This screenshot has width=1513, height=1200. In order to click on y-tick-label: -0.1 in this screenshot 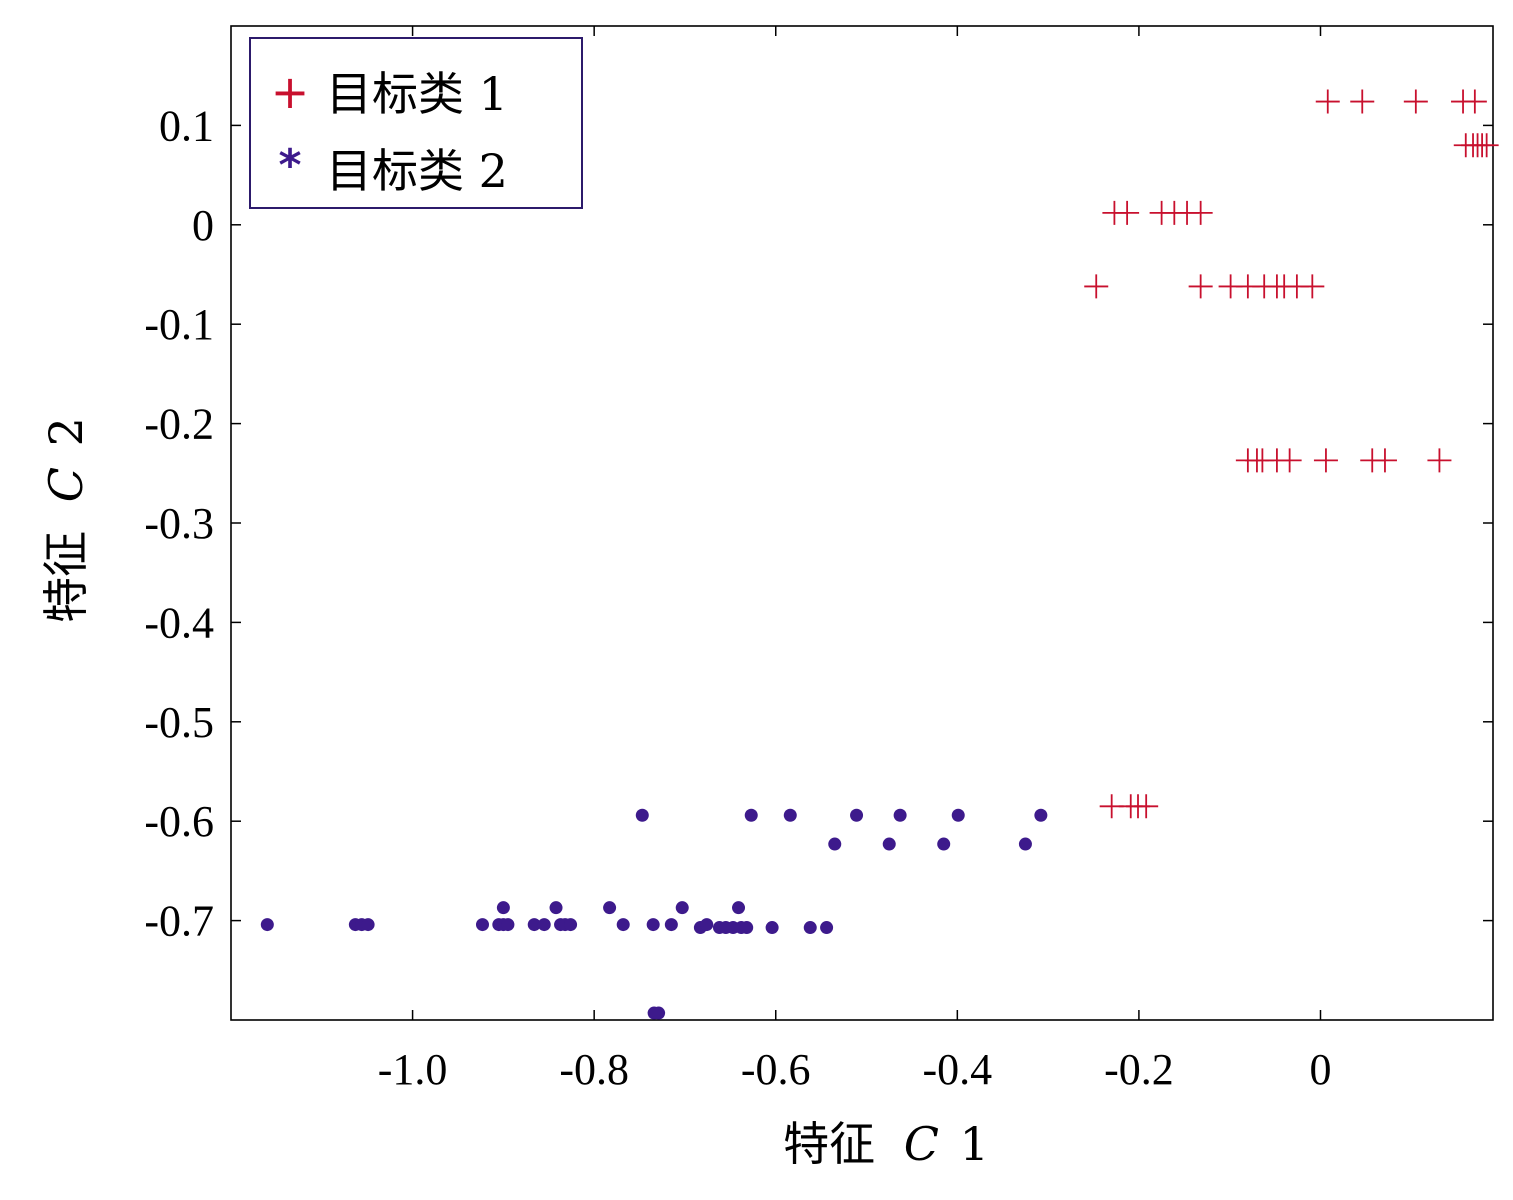, I will do `click(179, 324)`.